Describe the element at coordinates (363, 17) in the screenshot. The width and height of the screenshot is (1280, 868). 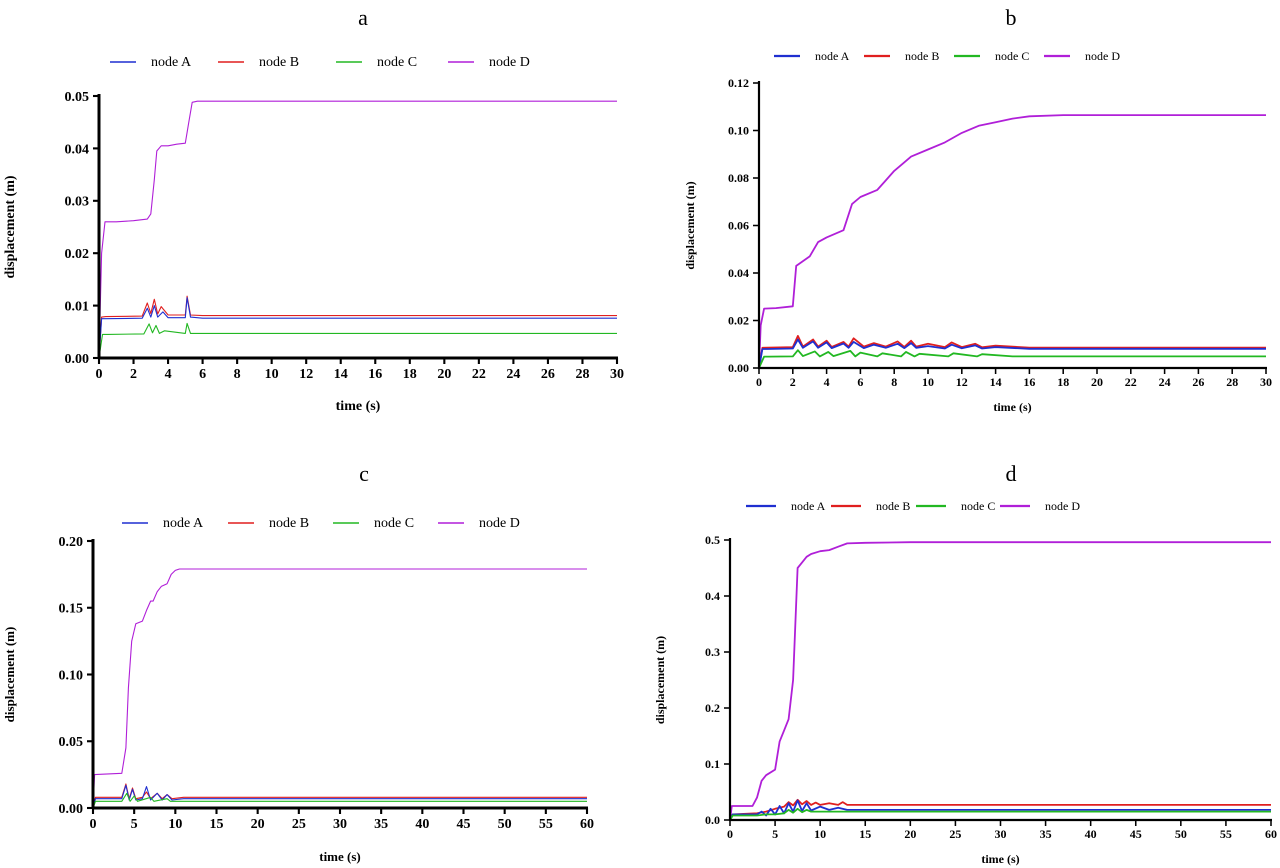
I see `panel-letter: a` at that location.